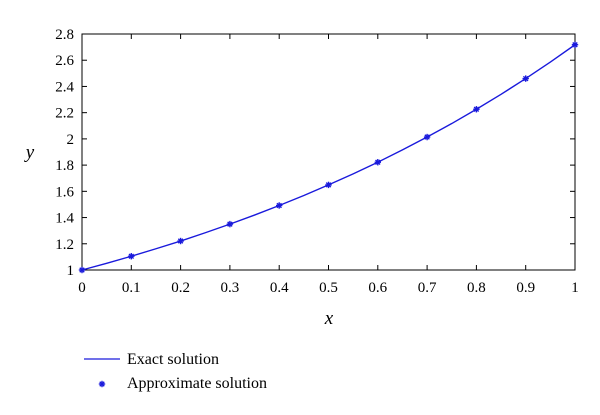 This screenshot has width=600, height=415. I want to click on legend-star-marker, so click(102, 384).